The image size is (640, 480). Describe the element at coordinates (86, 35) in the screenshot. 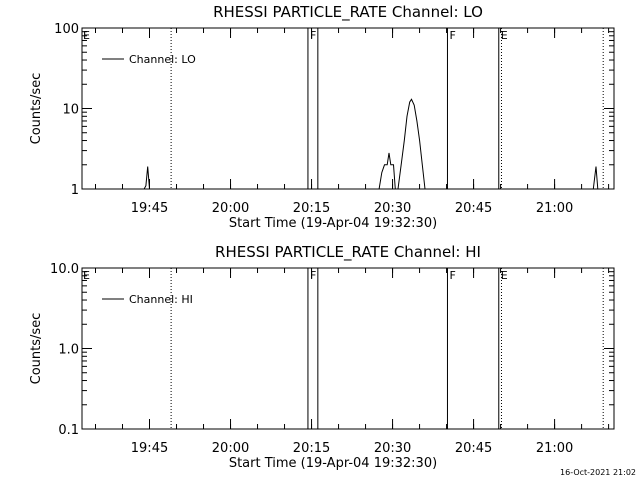

I see `panel-1-edge-flag: E` at that location.